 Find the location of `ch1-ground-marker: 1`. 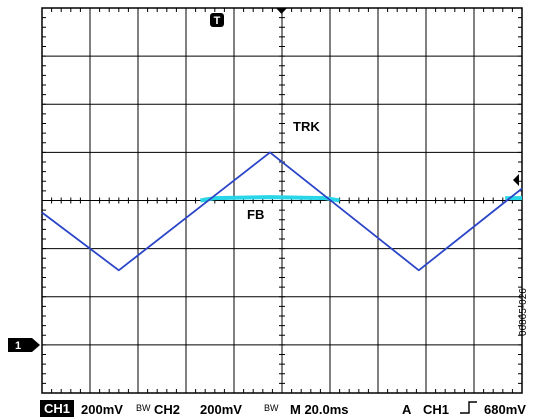

ch1-ground-marker: 1 is located at coordinates (24, 345).